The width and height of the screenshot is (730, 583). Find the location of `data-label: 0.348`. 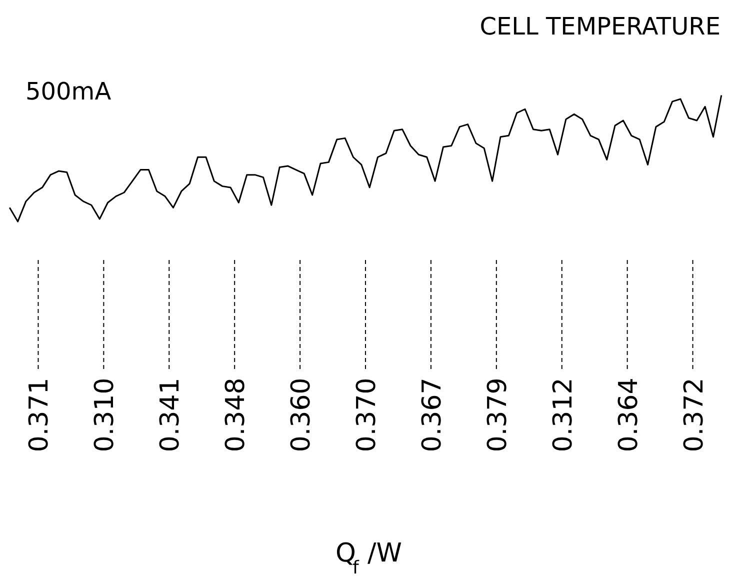

data-label: 0.348 is located at coordinates (236, 415).